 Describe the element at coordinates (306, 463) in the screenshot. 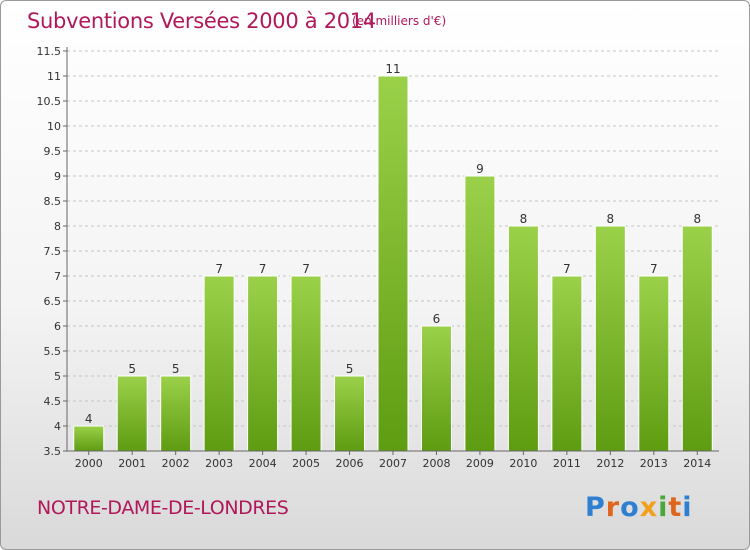

I see `x-tick-label: 2005` at that location.